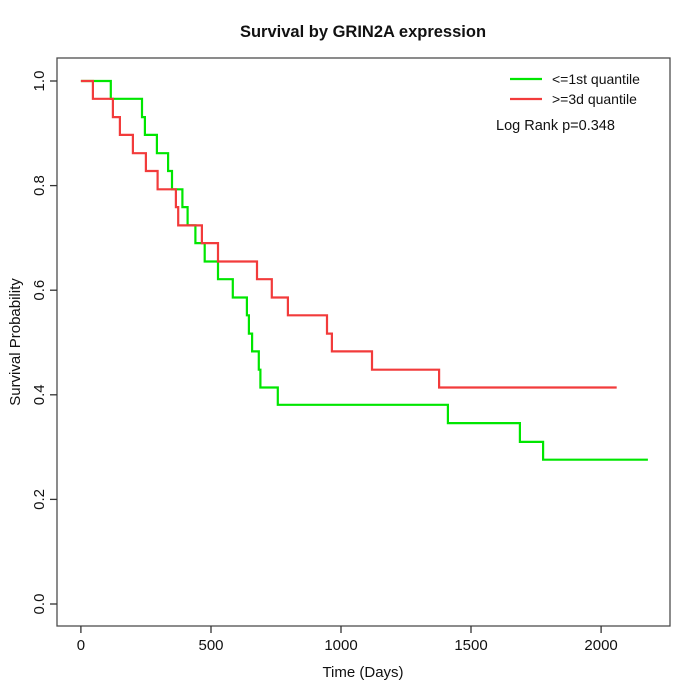 Image resolution: width=700 pixels, height=700 pixels. Describe the element at coordinates (39, 81) in the screenshot. I see `y-tick-label: 1.0` at that location.